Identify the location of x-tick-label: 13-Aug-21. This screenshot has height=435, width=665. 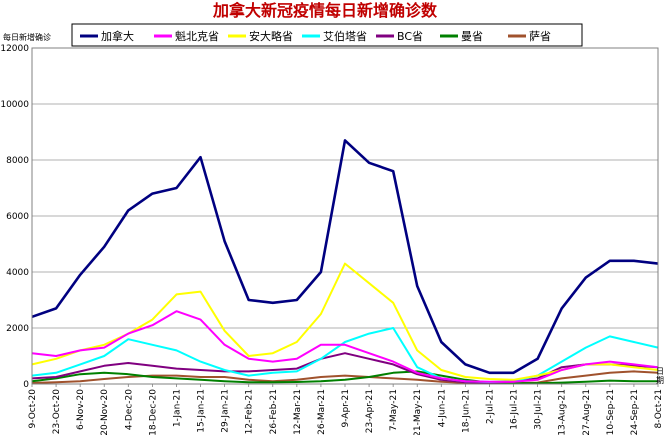
(563, 412).